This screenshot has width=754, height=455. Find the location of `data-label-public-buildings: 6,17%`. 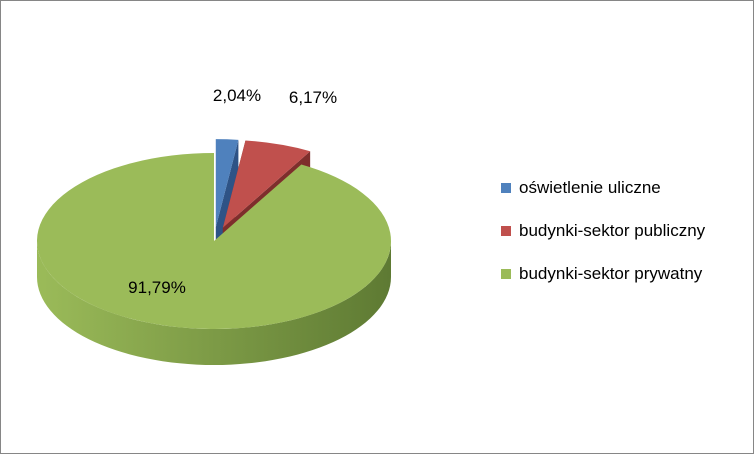

data-label-public-buildings: 6,17% is located at coordinates (313, 97).